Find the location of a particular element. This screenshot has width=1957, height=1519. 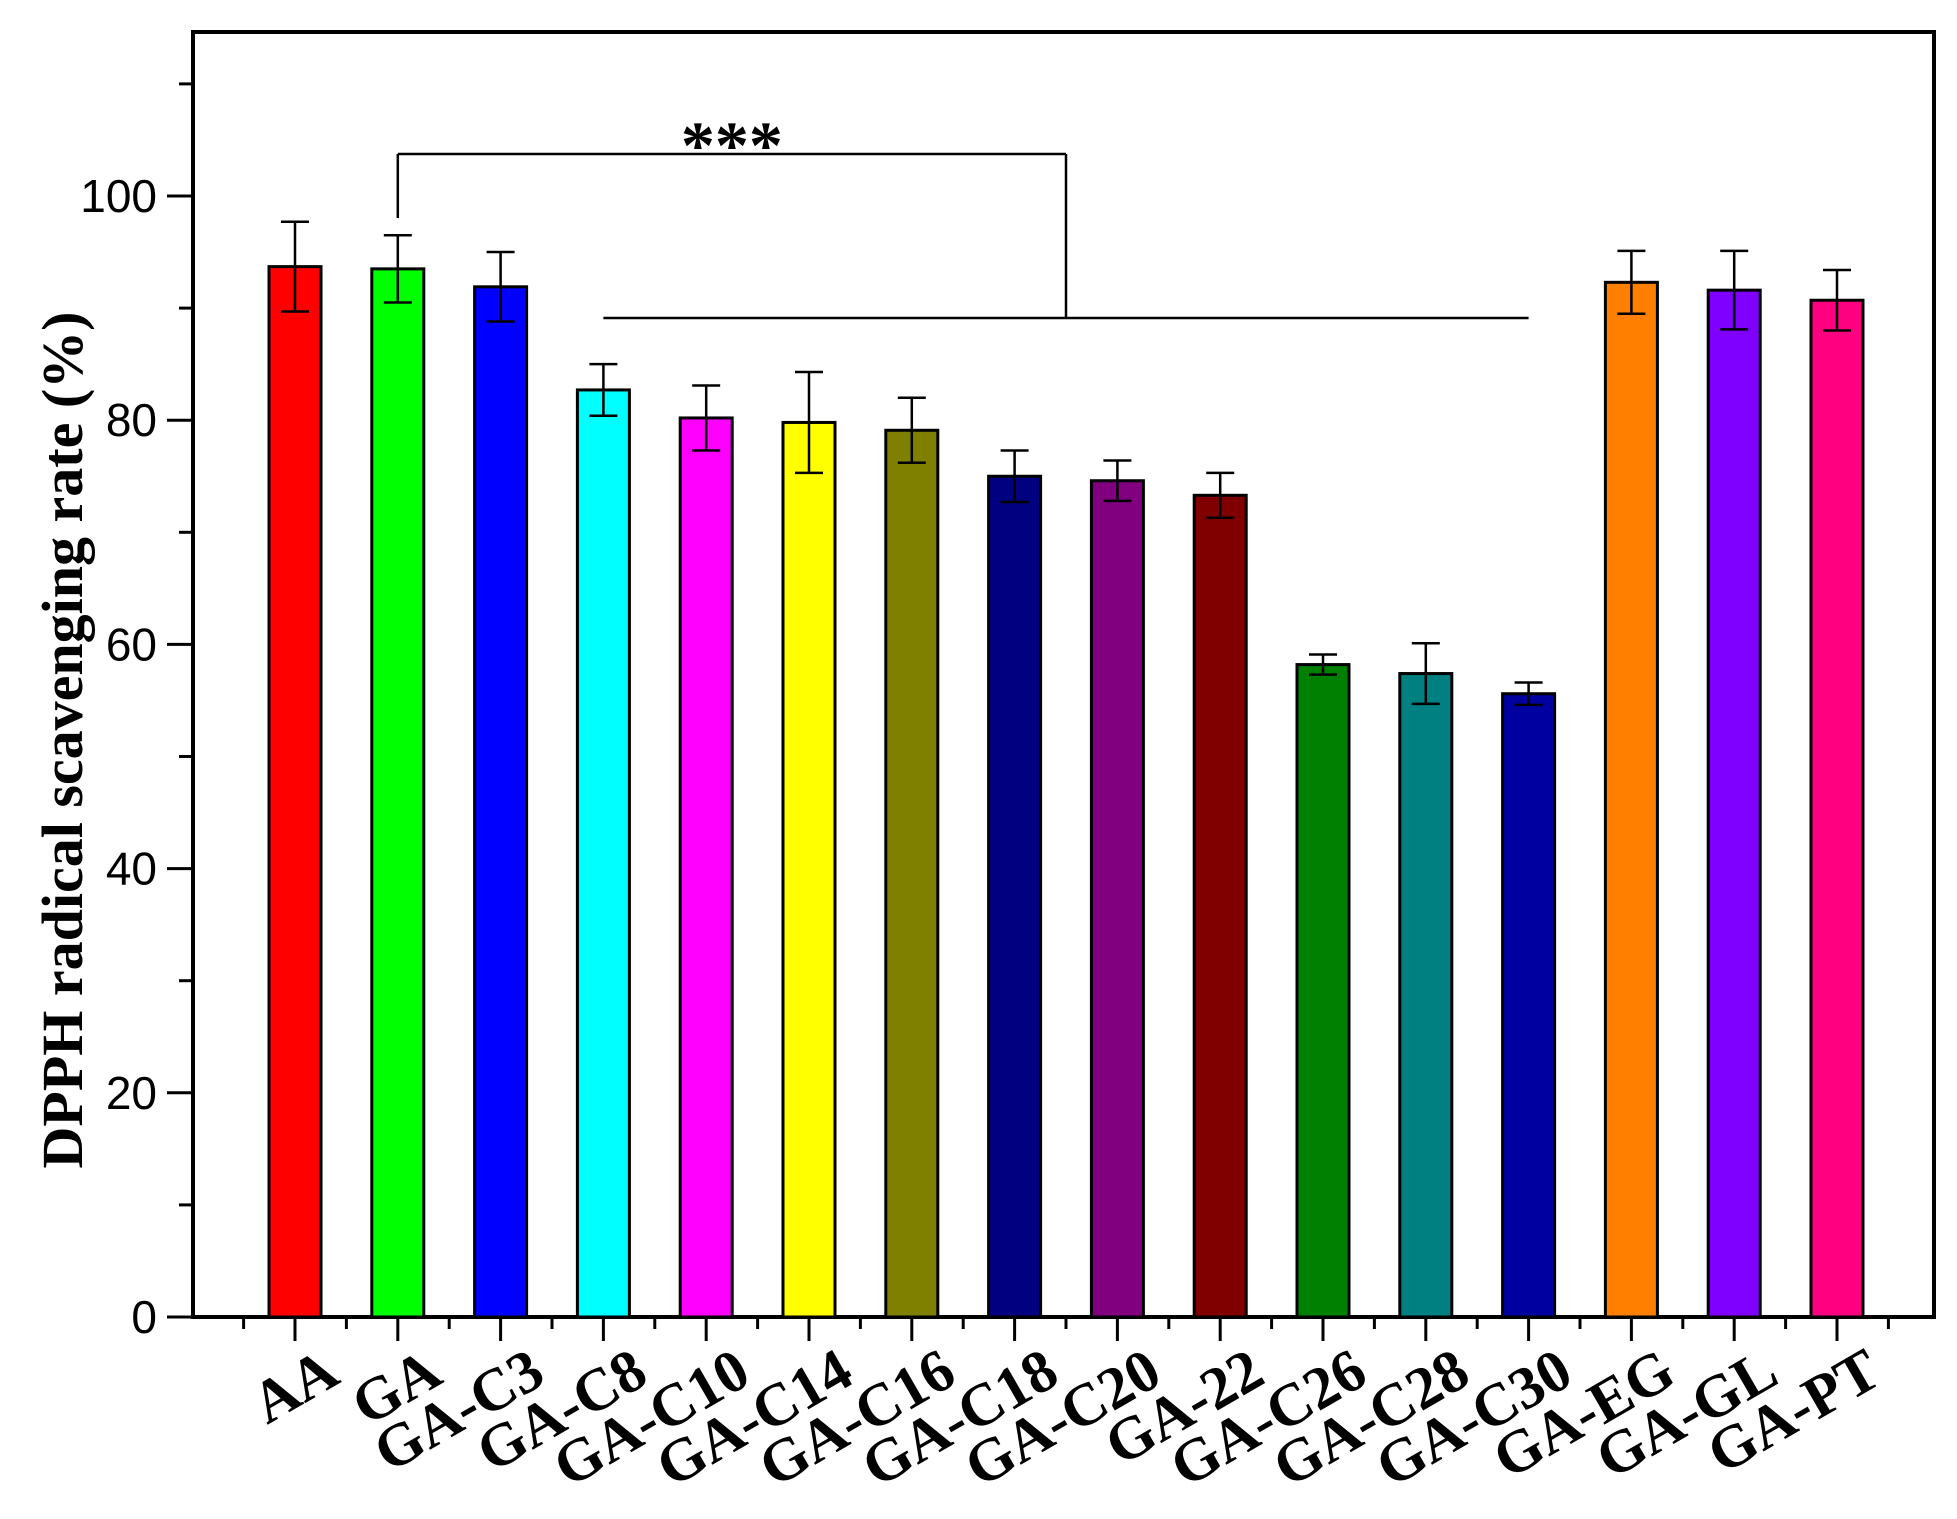

category-label: AA is located at coordinates (295, 1386).